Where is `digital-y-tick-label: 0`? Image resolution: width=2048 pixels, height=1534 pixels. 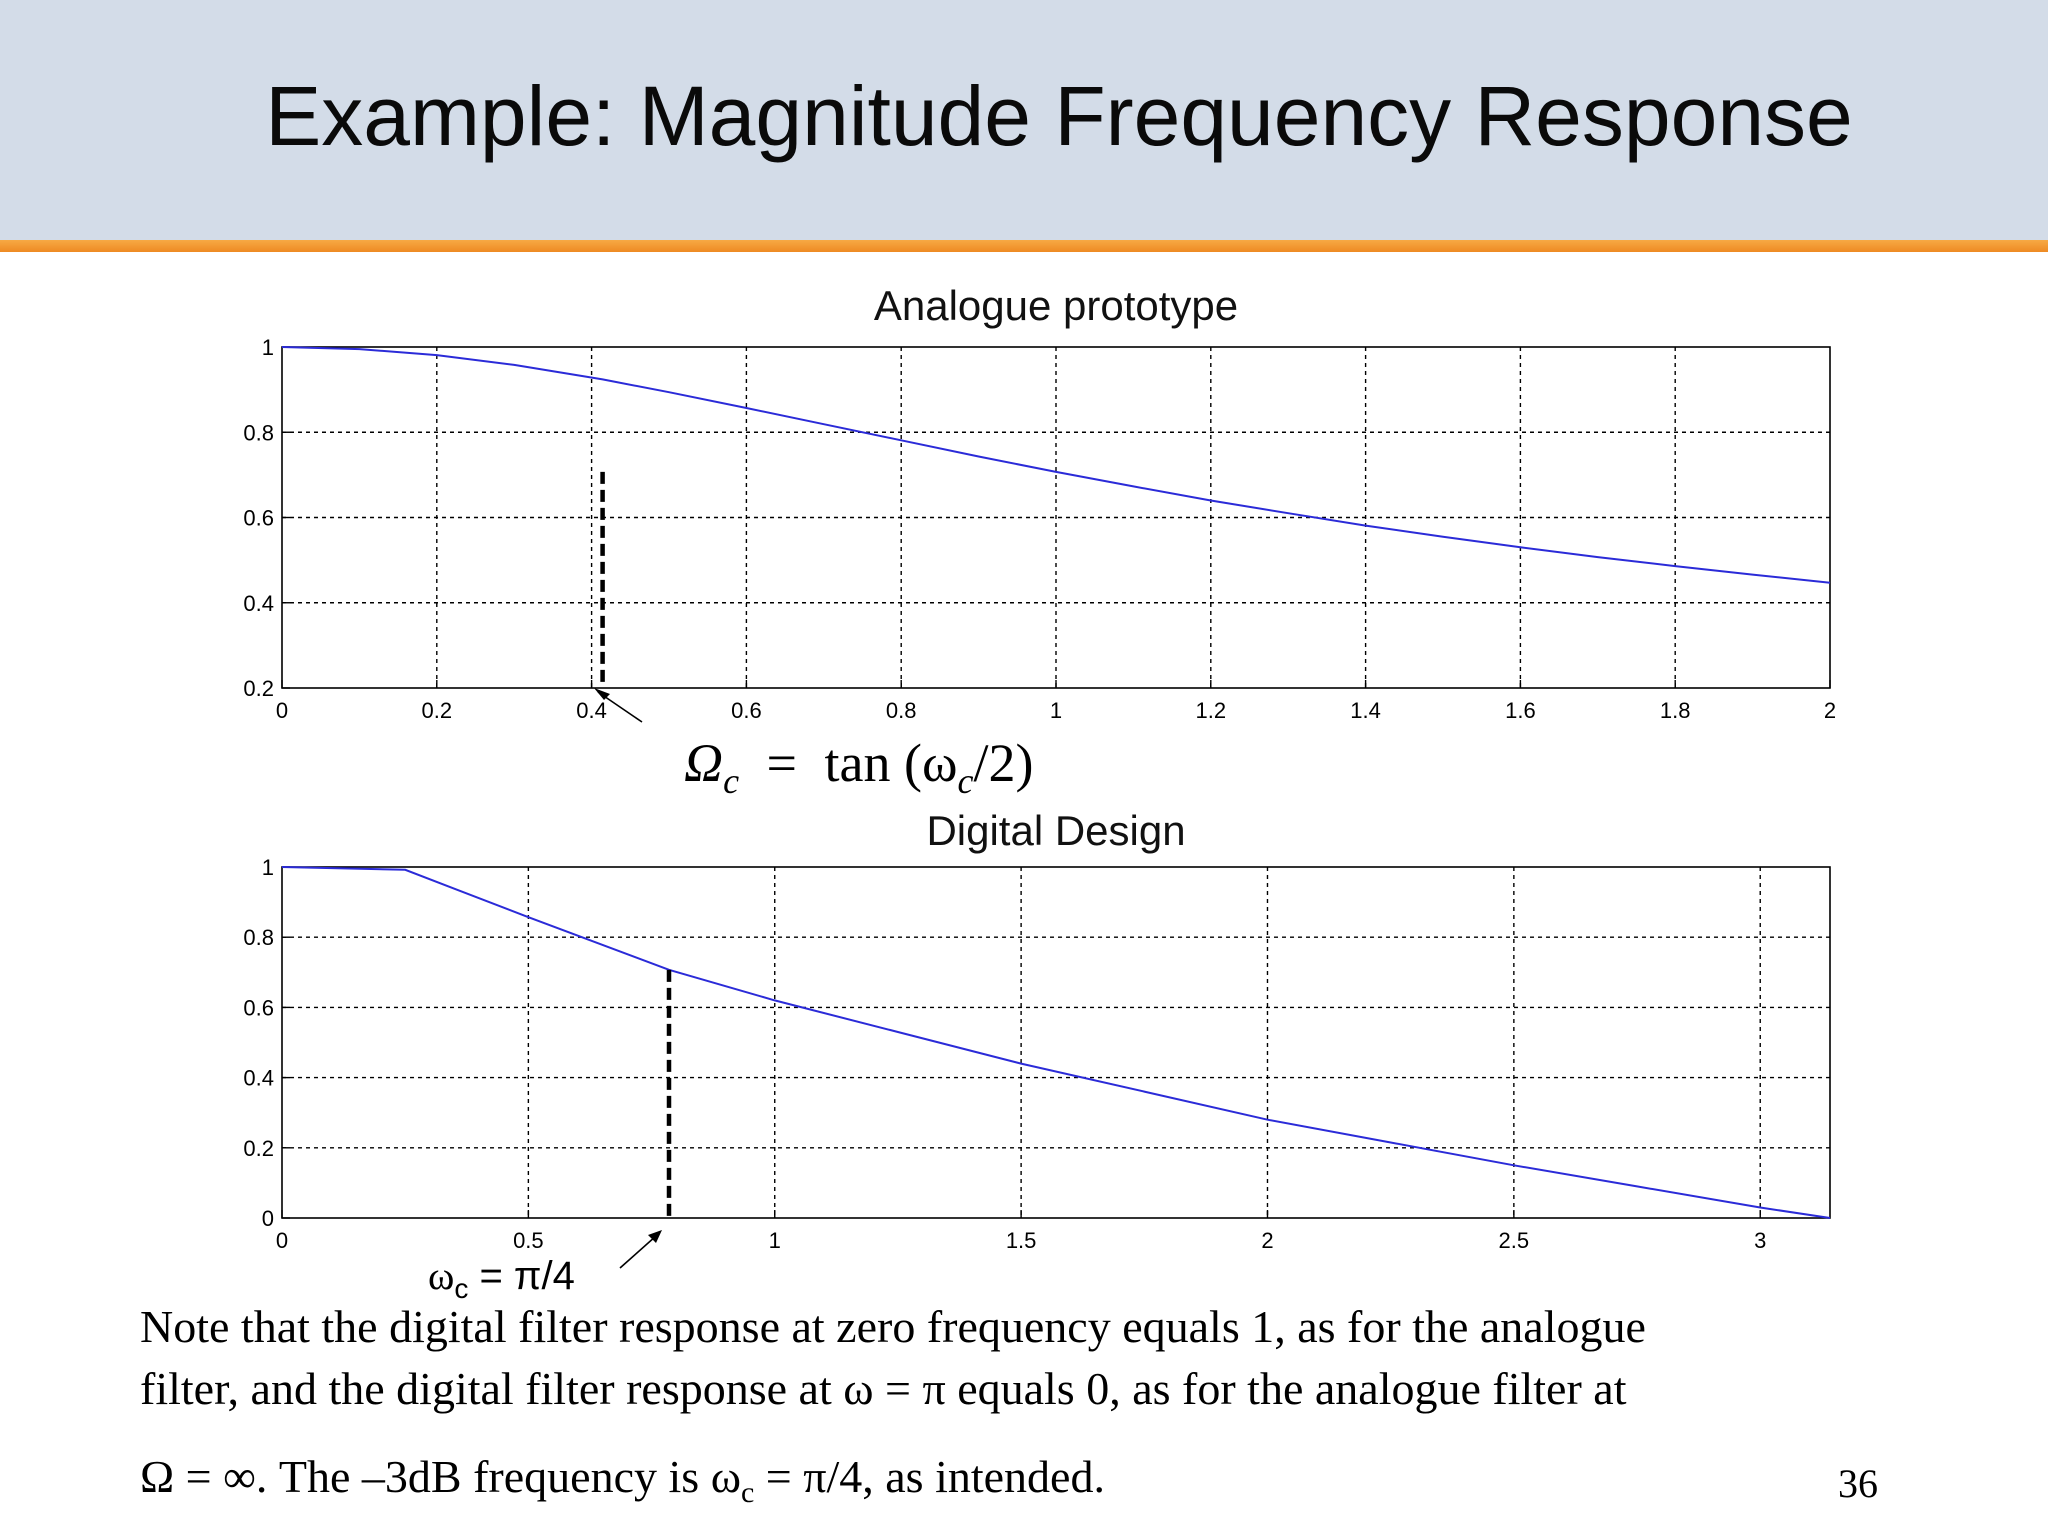
digital-y-tick-label: 0 is located at coordinates (268, 1218).